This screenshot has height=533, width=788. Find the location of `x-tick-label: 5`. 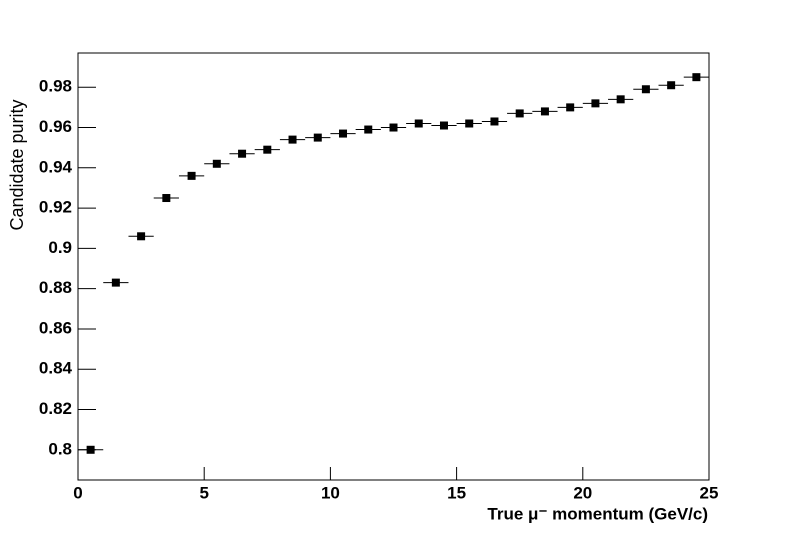

x-tick-label: 5 is located at coordinates (203, 492).